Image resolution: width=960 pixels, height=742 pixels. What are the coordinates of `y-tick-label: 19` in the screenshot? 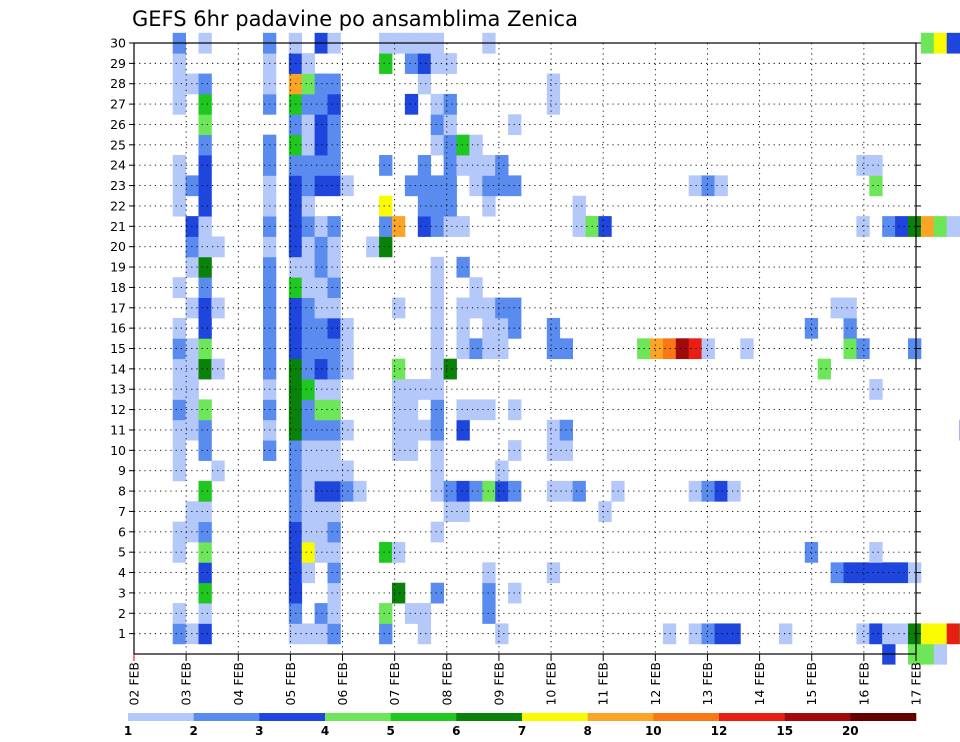 It's located at (118, 267).